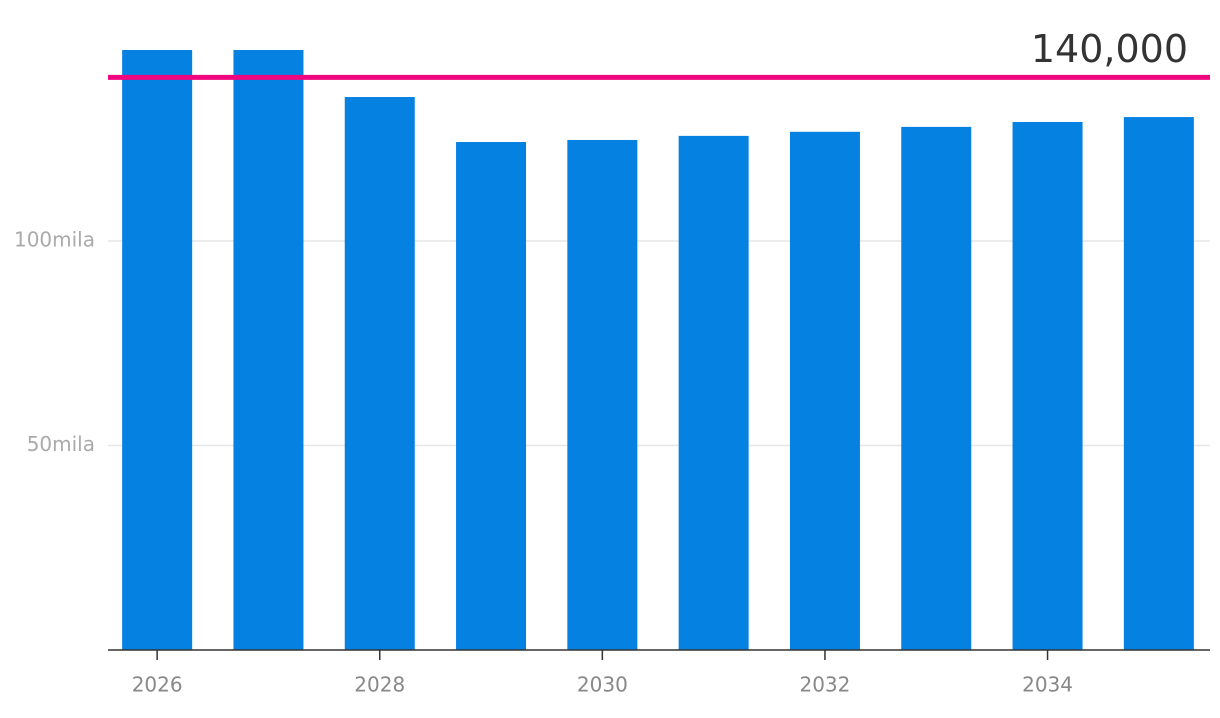  I want to click on x-tick-label: 2032, so click(824, 685).